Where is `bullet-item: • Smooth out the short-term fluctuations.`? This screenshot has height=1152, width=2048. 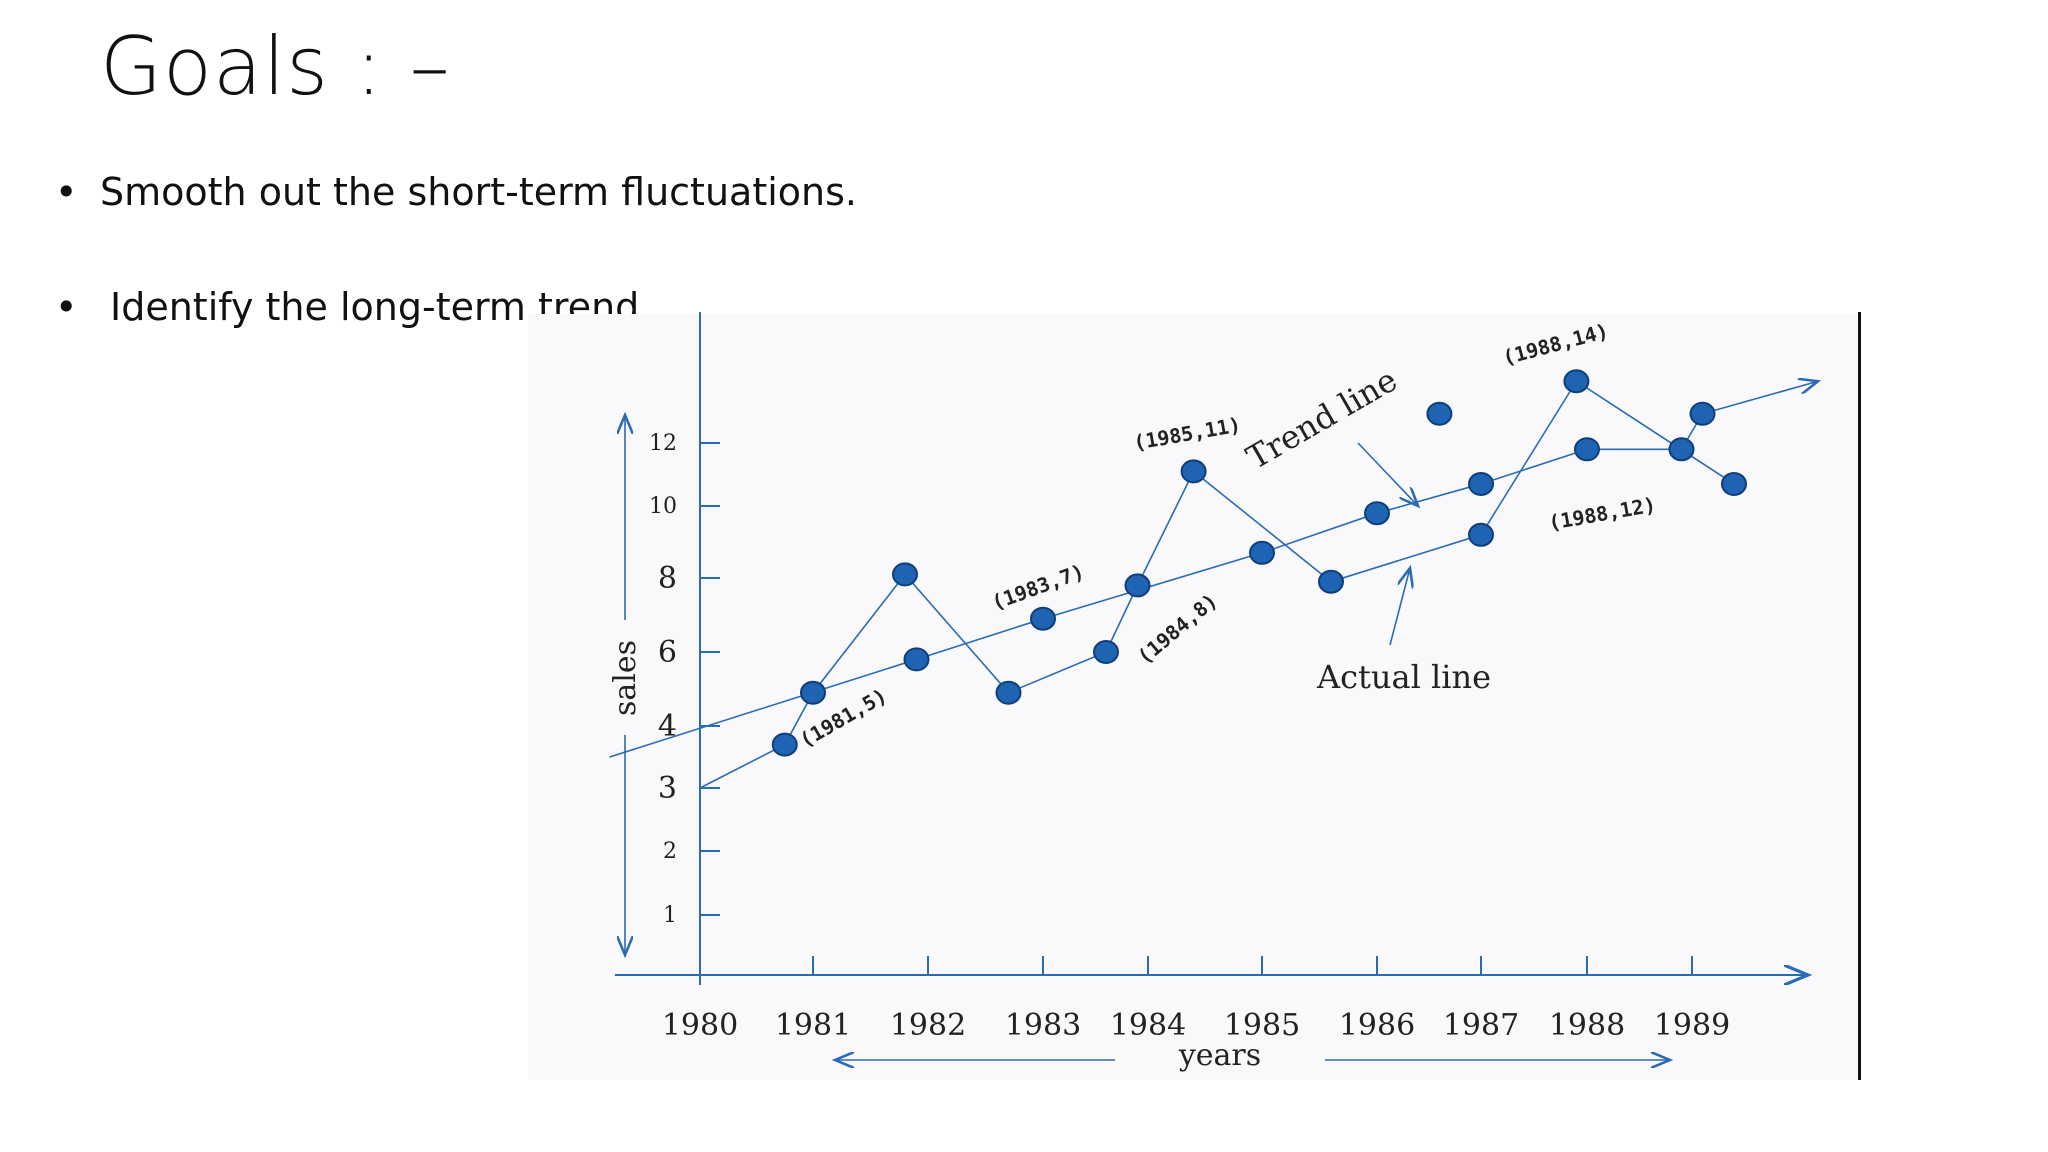
bullet-item: • Smooth out the short-term fluctuations. is located at coordinates (456, 192).